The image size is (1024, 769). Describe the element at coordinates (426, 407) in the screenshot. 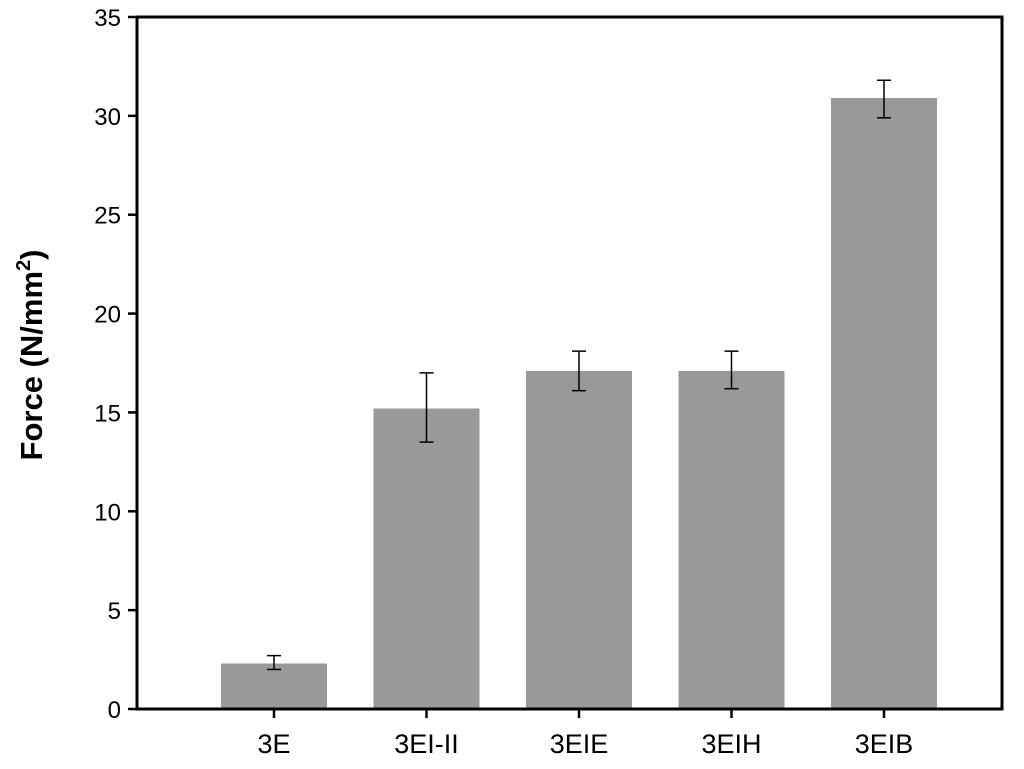

I see `errorbar-3ei-ii` at that location.